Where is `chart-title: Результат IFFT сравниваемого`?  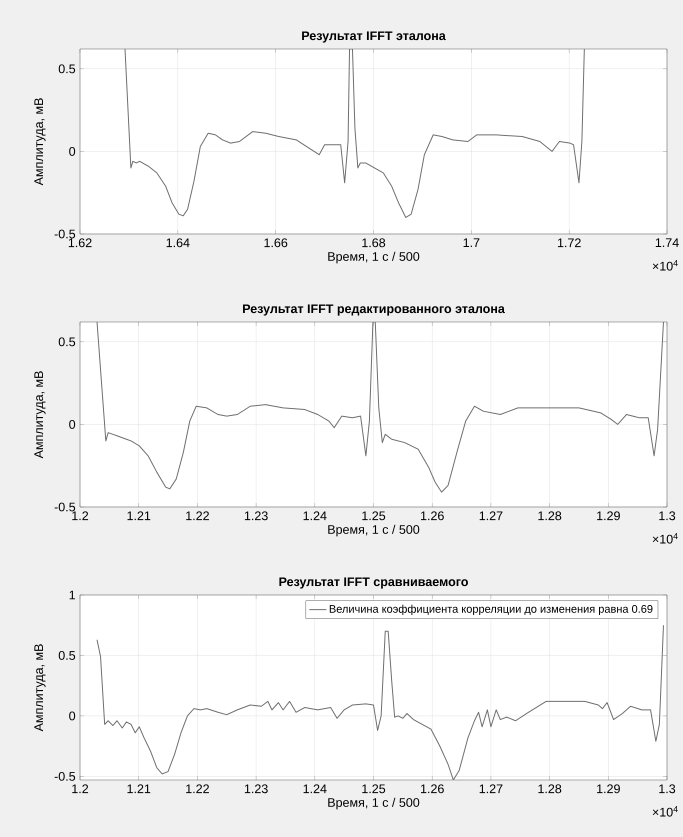 chart-title: Результат IFFT сравниваемого is located at coordinates (373, 583).